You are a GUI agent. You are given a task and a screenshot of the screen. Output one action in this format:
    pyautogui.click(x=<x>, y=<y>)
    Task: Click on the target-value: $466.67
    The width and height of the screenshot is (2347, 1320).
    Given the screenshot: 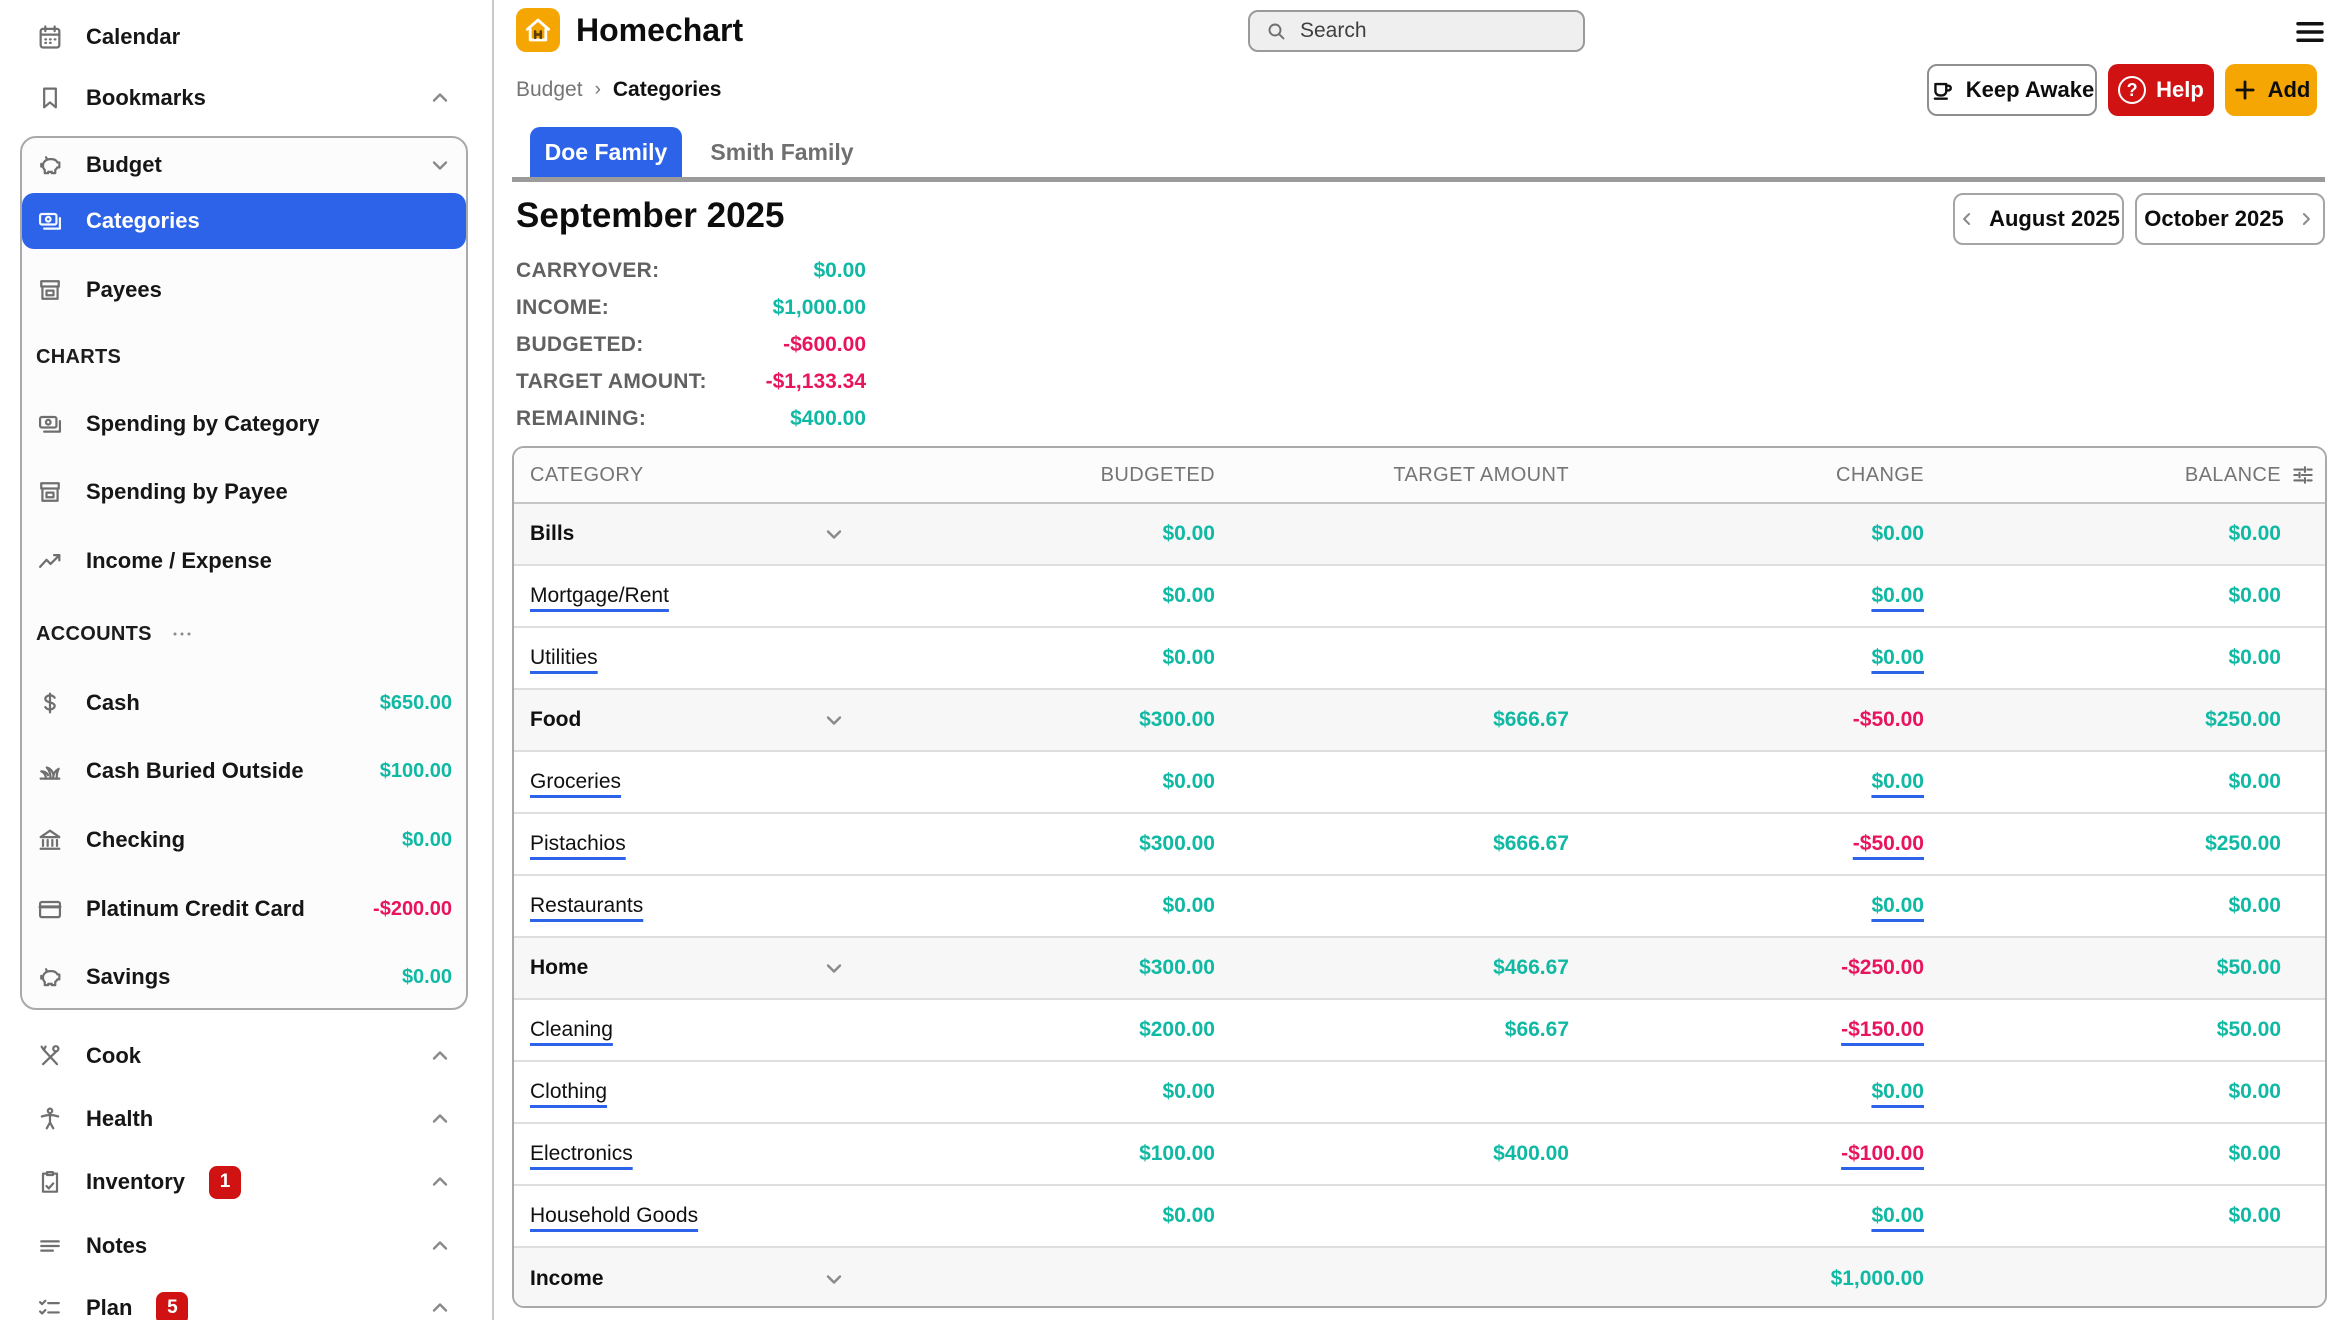 What is the action you would take?
    pyautogui.click(x=1531, y=967)
    